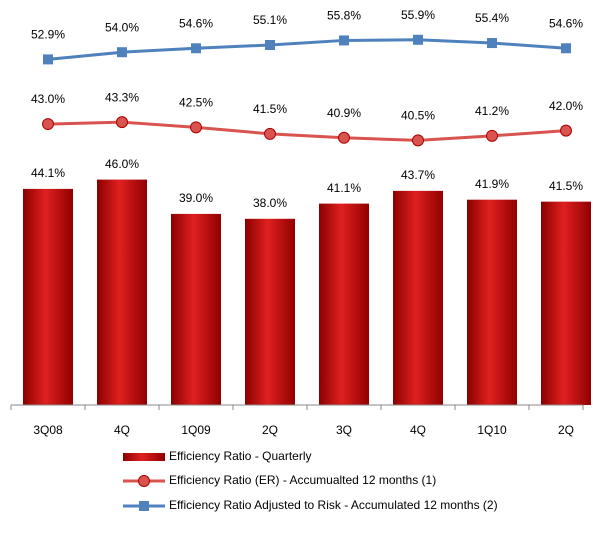 The height and width of the screenshot is (540, 593). I want to click on data-label: 54.0%, so click(122, 27).